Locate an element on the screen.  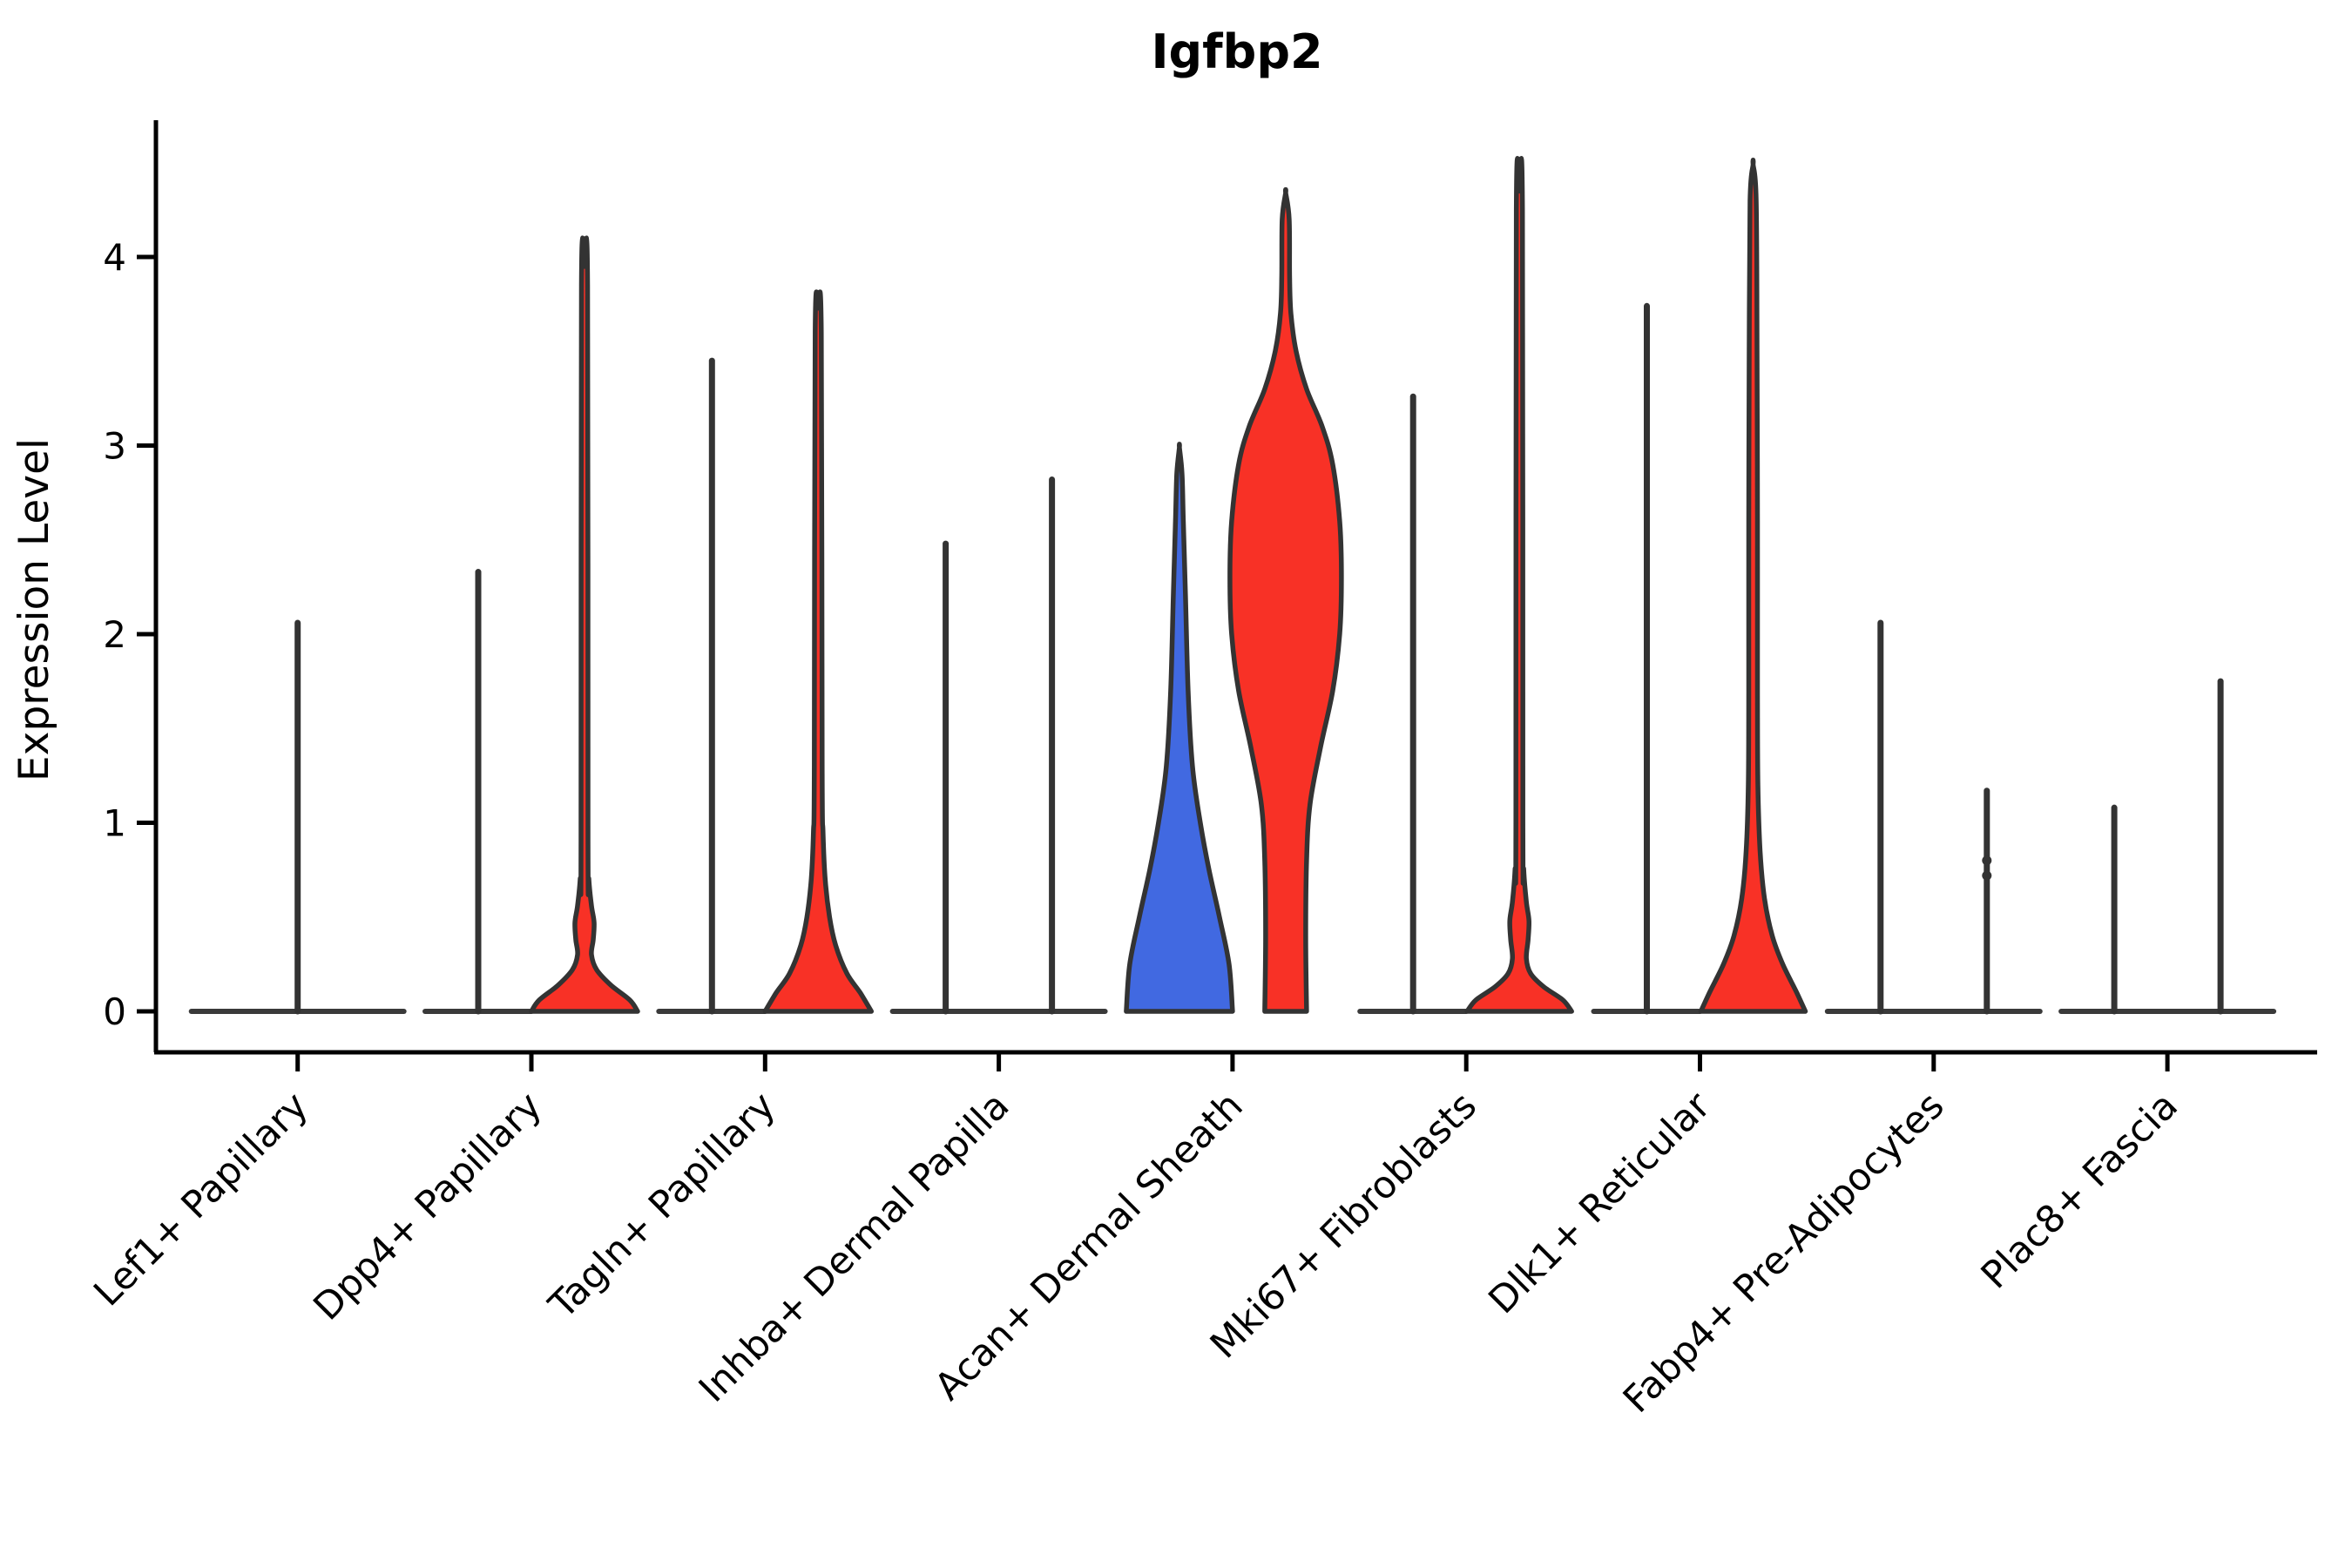
y-axis-label: Expression Level is located at coordinates (34, 609).